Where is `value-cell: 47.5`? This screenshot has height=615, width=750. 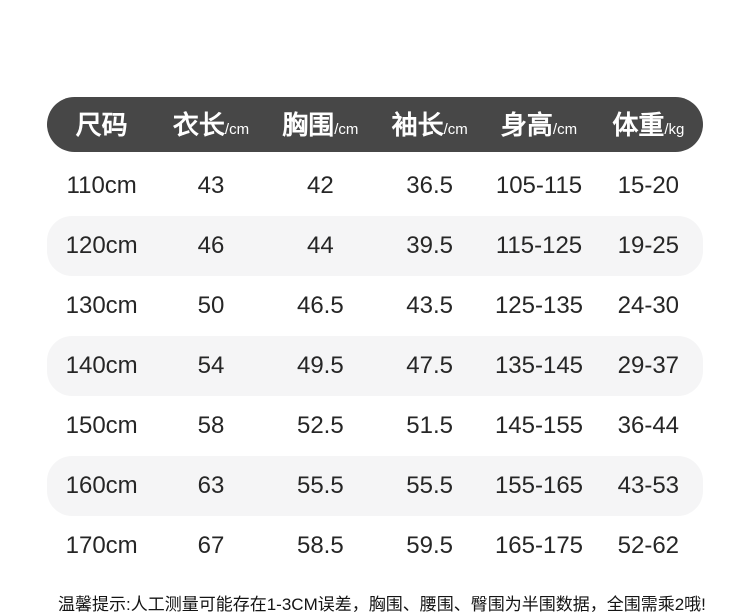 value-cell: 47.5 is located at coordinates (430, 365).